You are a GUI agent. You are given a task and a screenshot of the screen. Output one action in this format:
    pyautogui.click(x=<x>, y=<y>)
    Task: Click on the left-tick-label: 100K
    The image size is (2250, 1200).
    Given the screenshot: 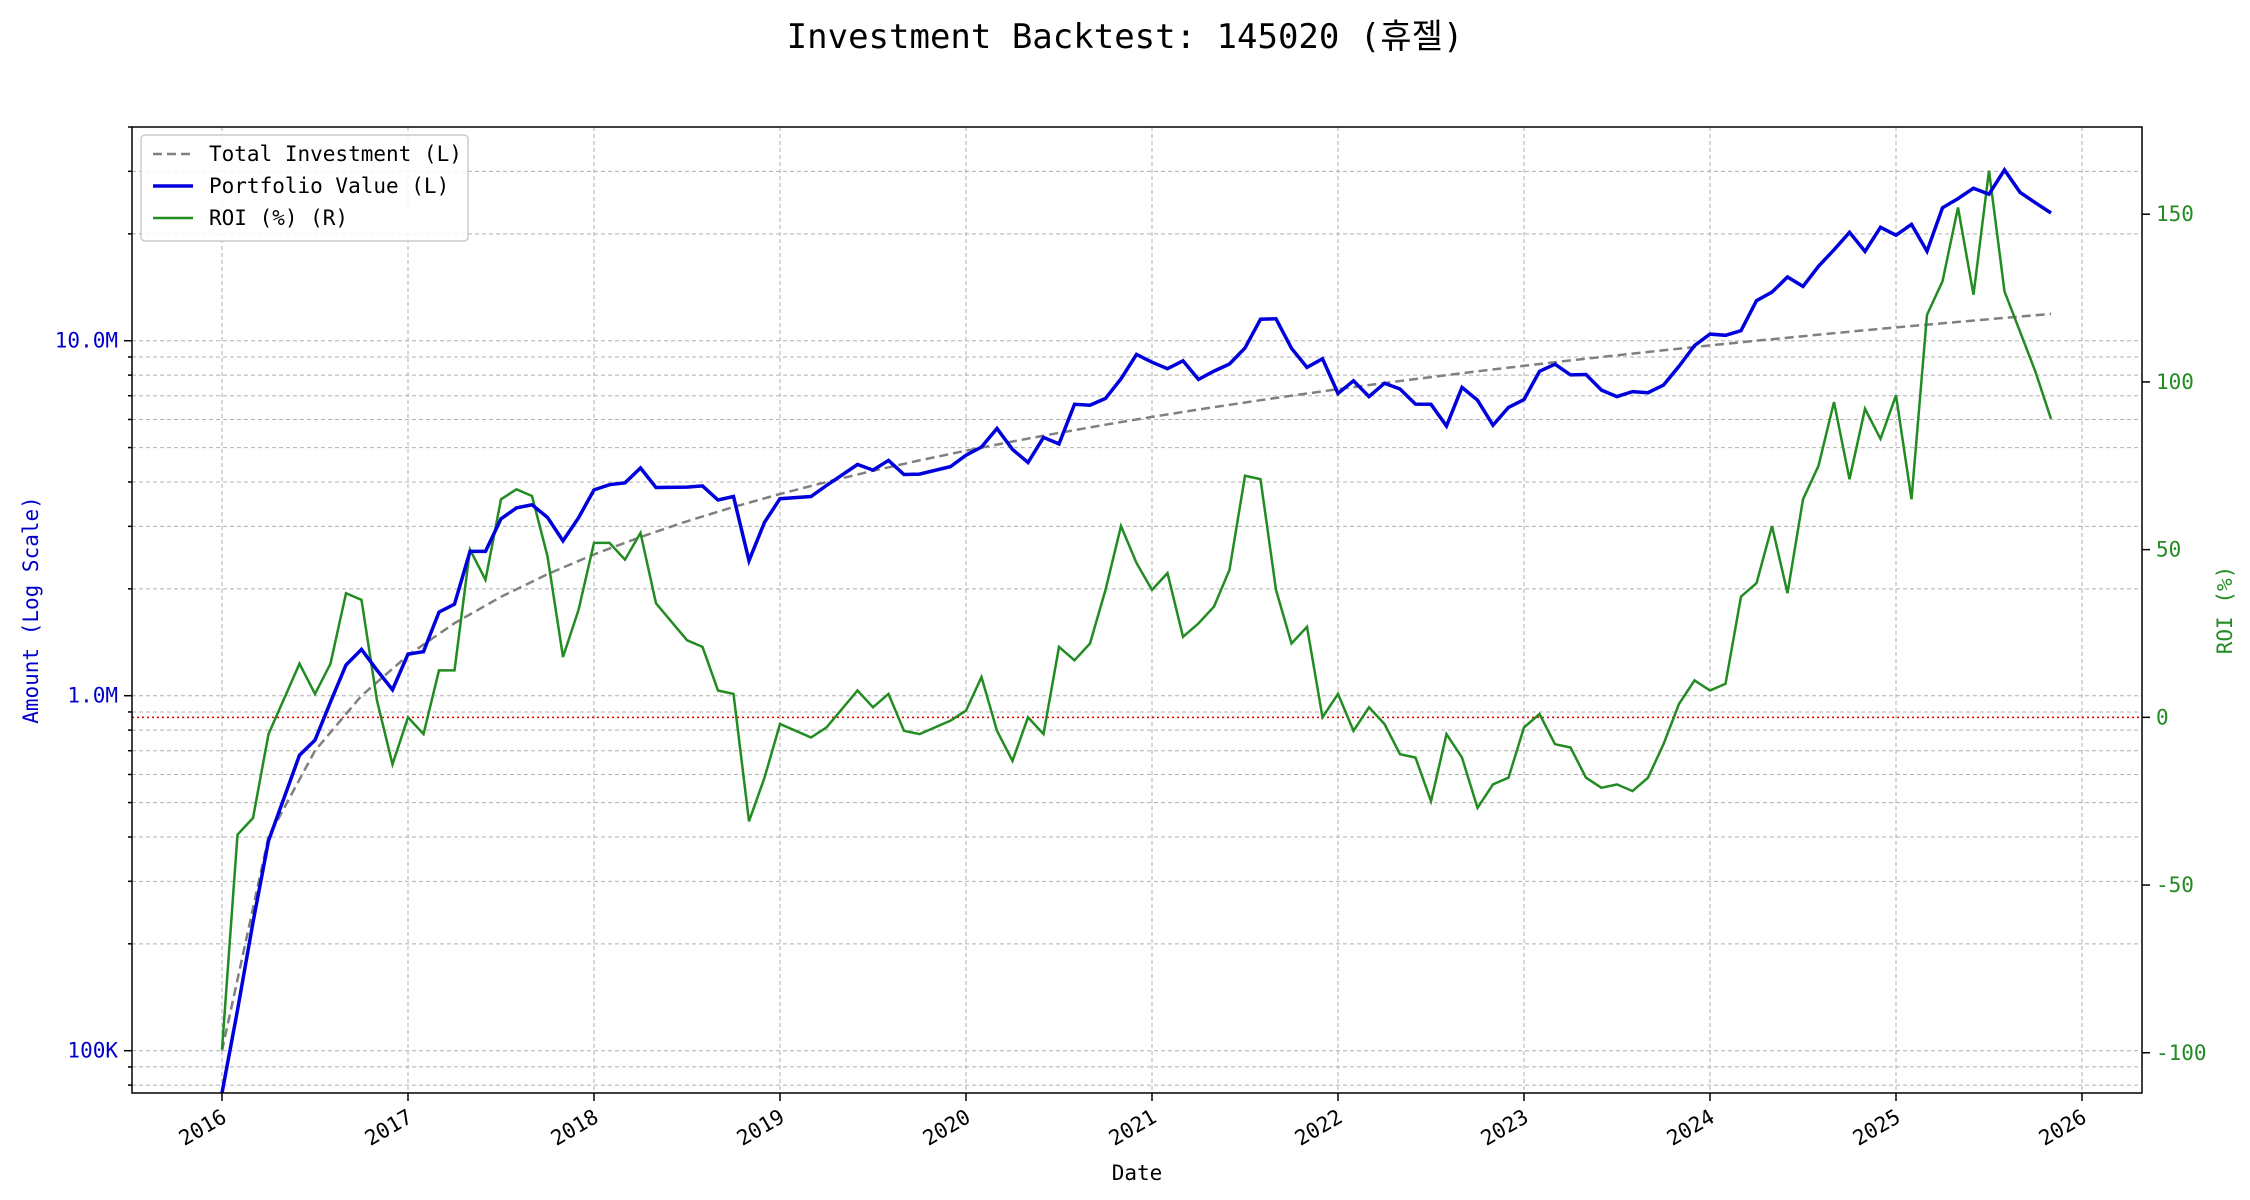 What is the action you would take?
    pyautogui.click(x=92, y=1051)
    